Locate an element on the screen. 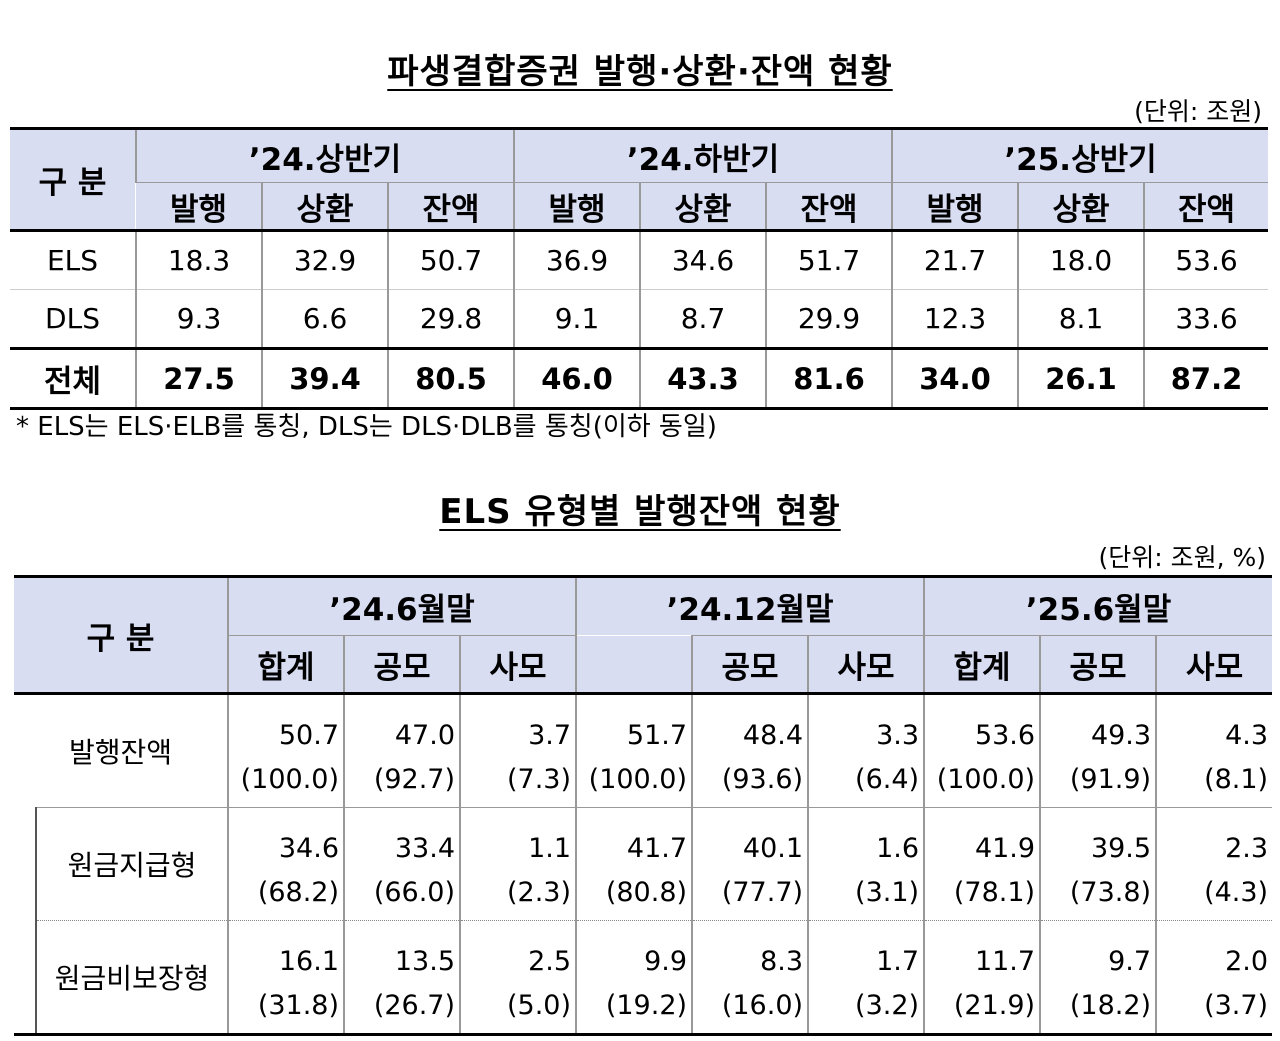 The height and width of the screenshot is (1041, 1280). cell: 49.3 is located at coordinates (1098, 722).